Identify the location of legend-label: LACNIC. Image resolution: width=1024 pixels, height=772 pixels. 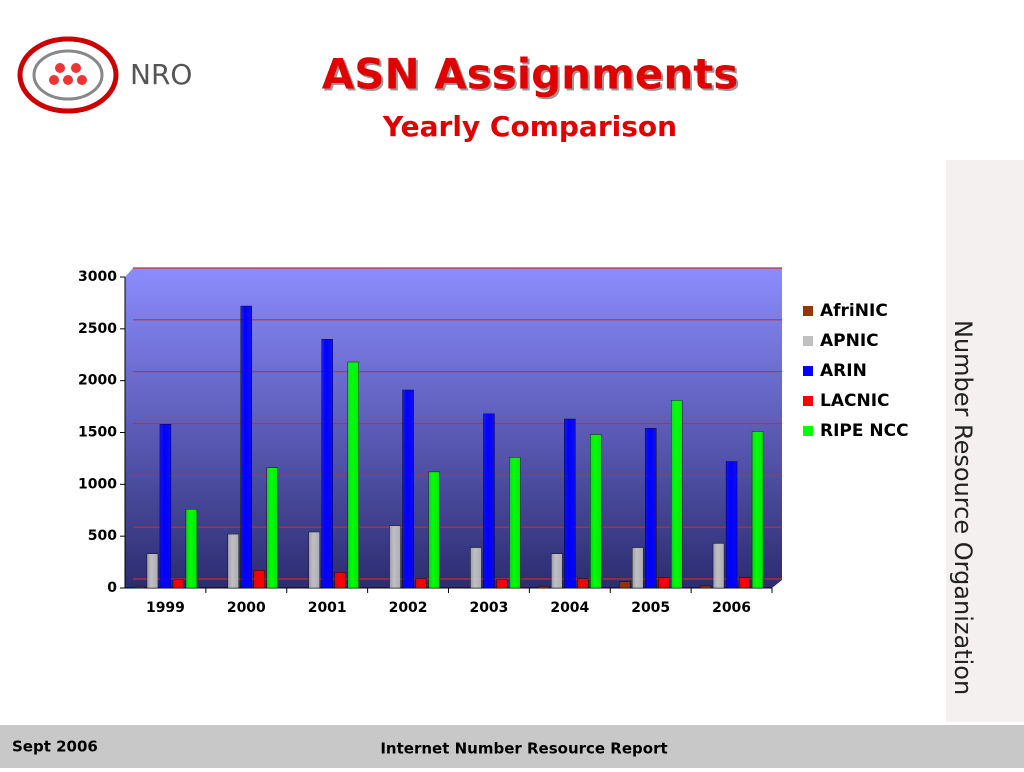
(855, 401).